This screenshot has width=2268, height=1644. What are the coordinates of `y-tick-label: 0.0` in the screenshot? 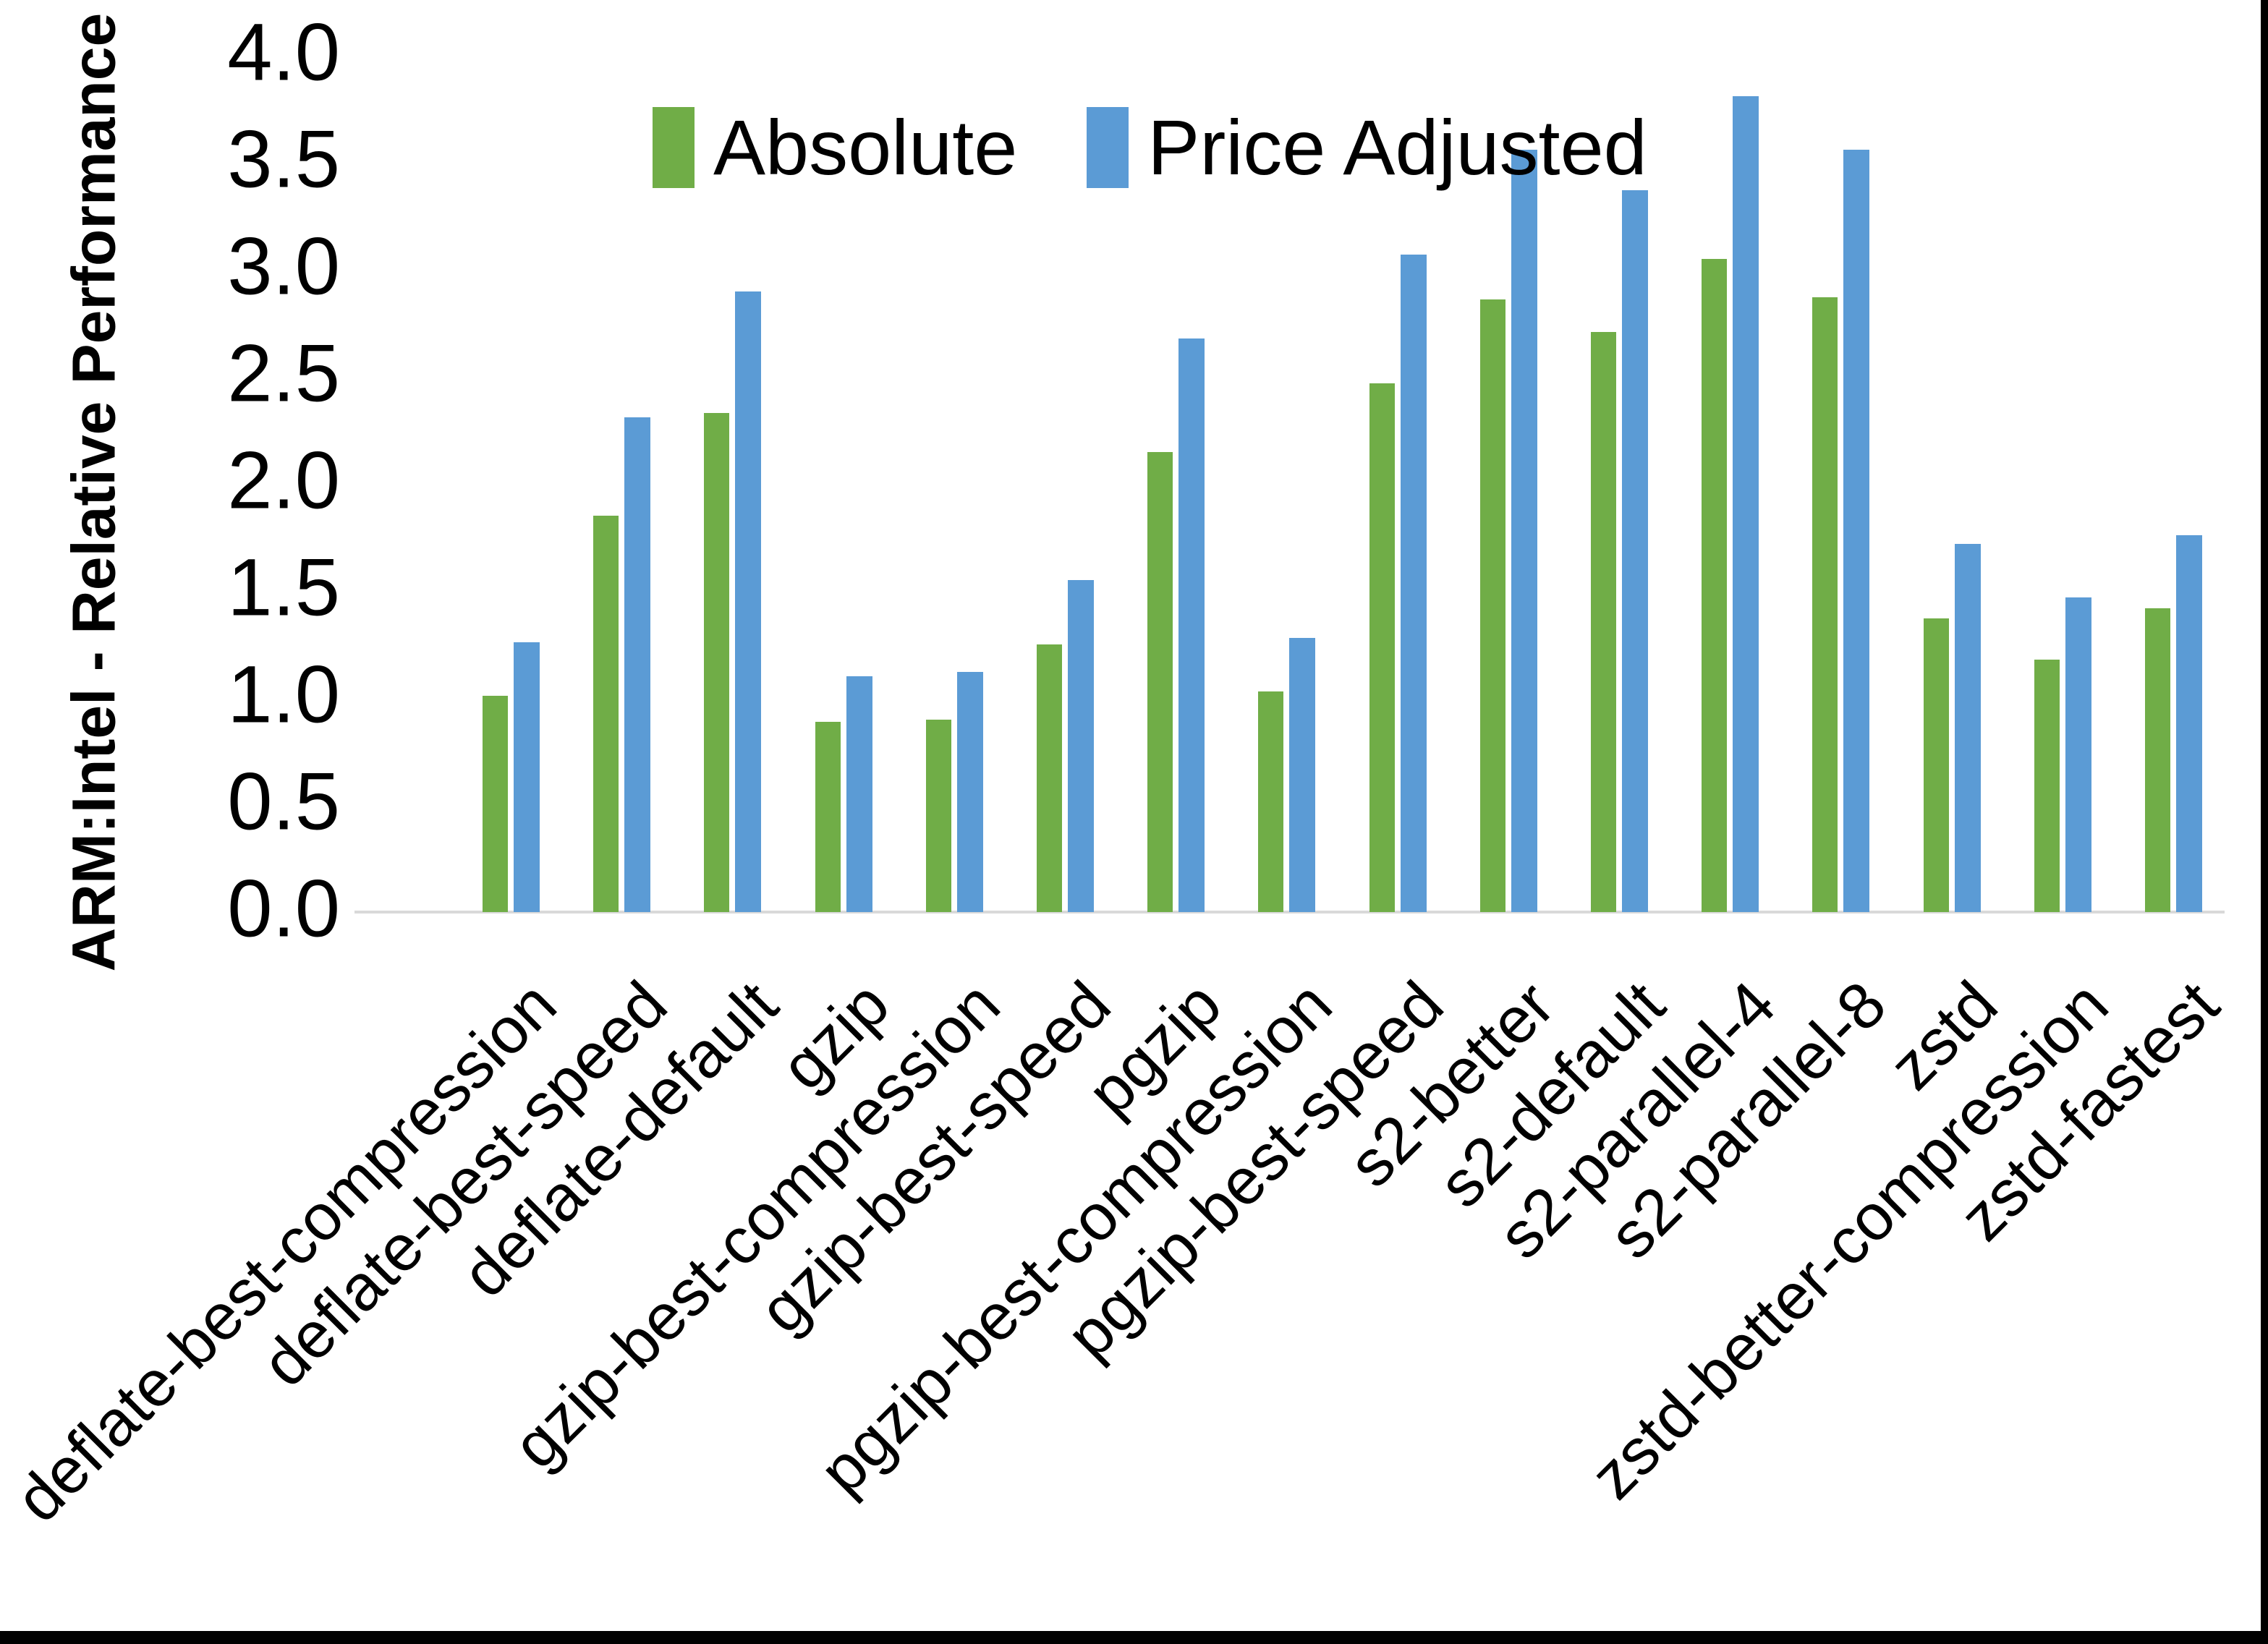 It's located at (283, 908).